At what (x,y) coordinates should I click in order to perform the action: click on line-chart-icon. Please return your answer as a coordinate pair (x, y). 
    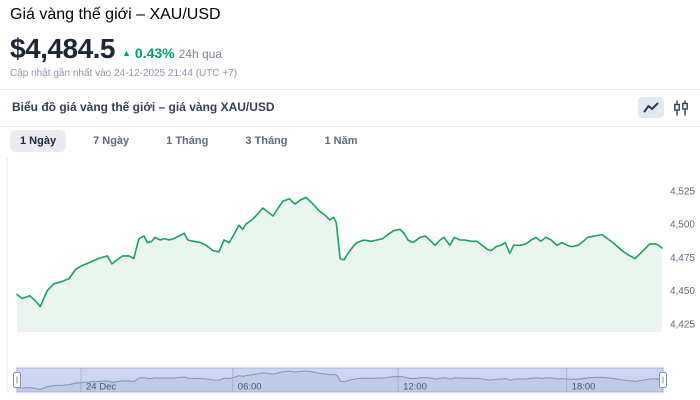
    Looking at the image, I should click on (651, 107).